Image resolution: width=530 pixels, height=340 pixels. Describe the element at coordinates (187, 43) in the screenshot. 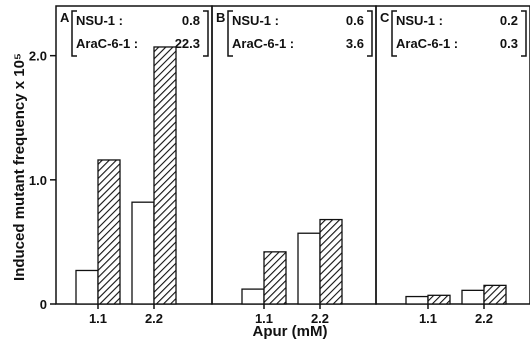

I see `legend-value: 22.3` at that location.